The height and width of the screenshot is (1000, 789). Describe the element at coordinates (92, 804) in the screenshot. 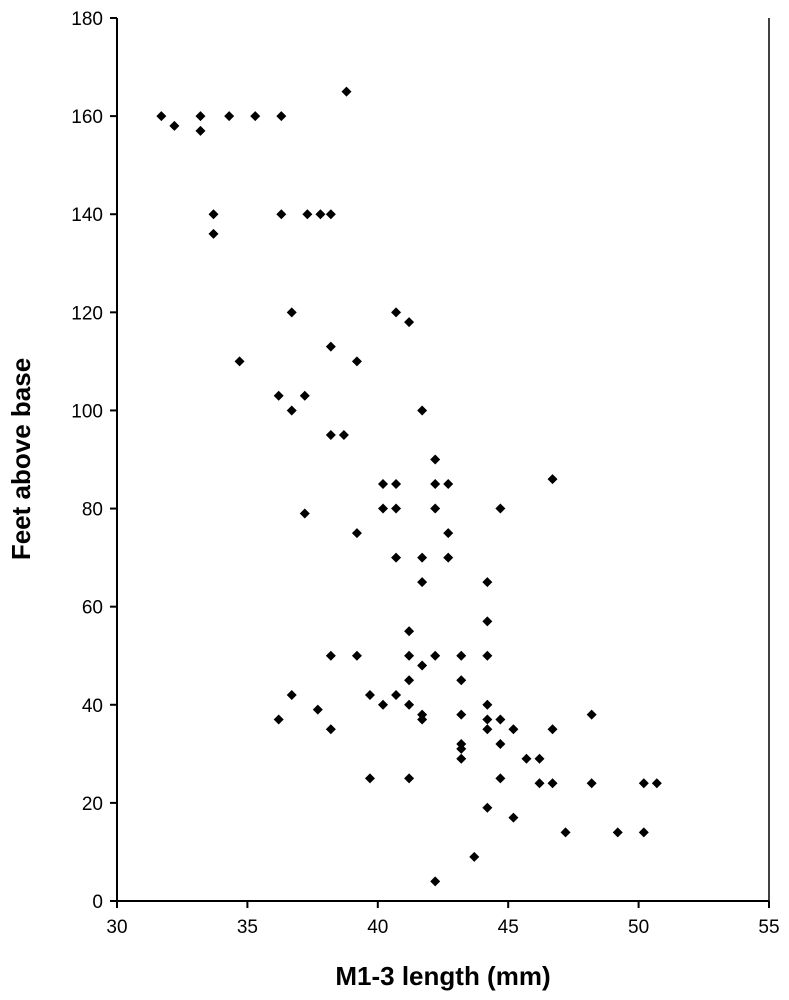

I see `y-tick-label: 20` at that location.